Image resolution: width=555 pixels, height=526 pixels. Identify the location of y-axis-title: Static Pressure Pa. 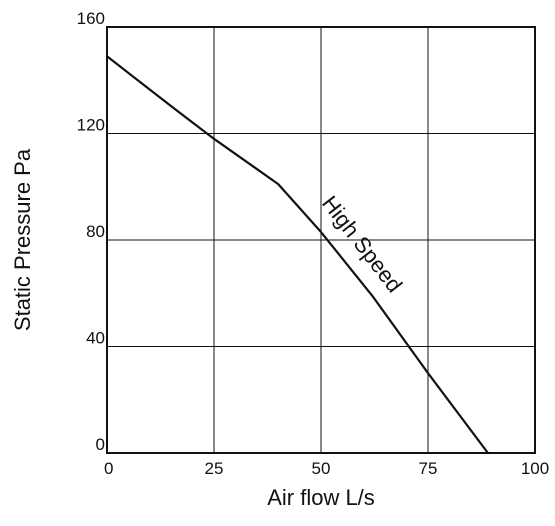
(22, 239).